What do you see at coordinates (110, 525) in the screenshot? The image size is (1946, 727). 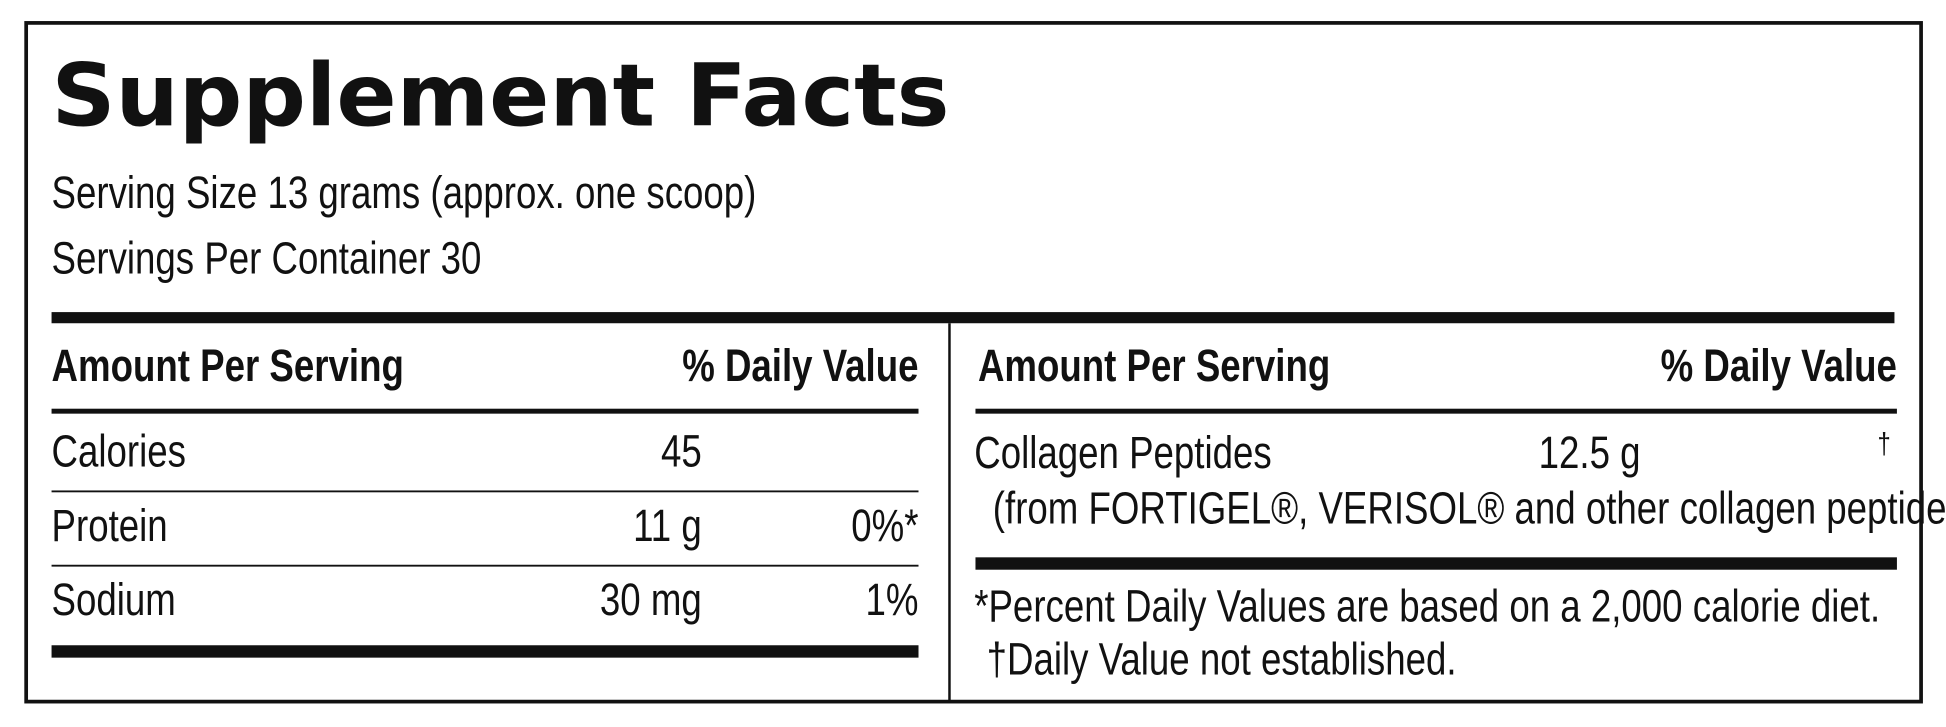 I see `nutrient-name: Protein` at bounding box center [110, 525].